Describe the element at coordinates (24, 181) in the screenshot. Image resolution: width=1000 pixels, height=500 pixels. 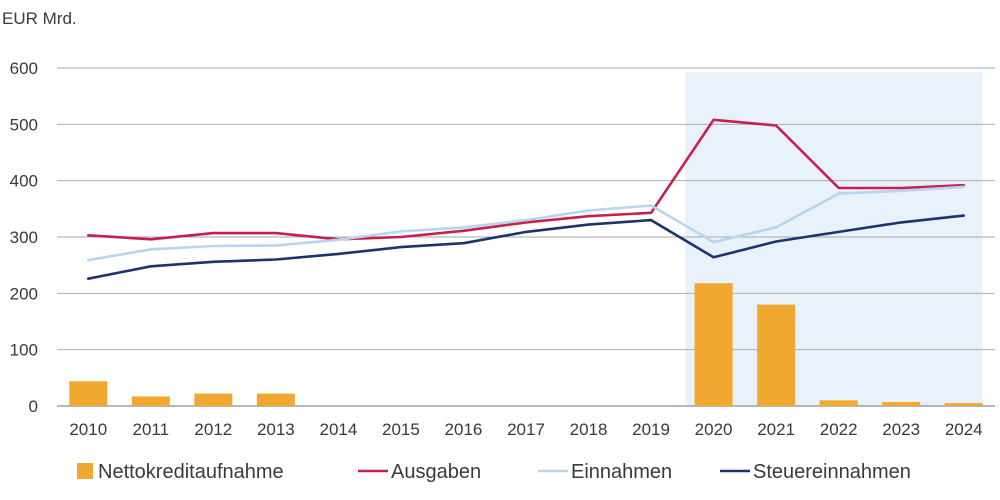
I see `y-tick-label: 400` at that location.